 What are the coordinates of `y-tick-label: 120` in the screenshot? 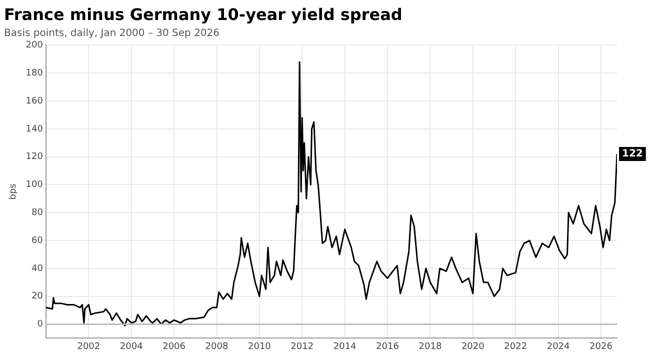 It's located at (35, 157).